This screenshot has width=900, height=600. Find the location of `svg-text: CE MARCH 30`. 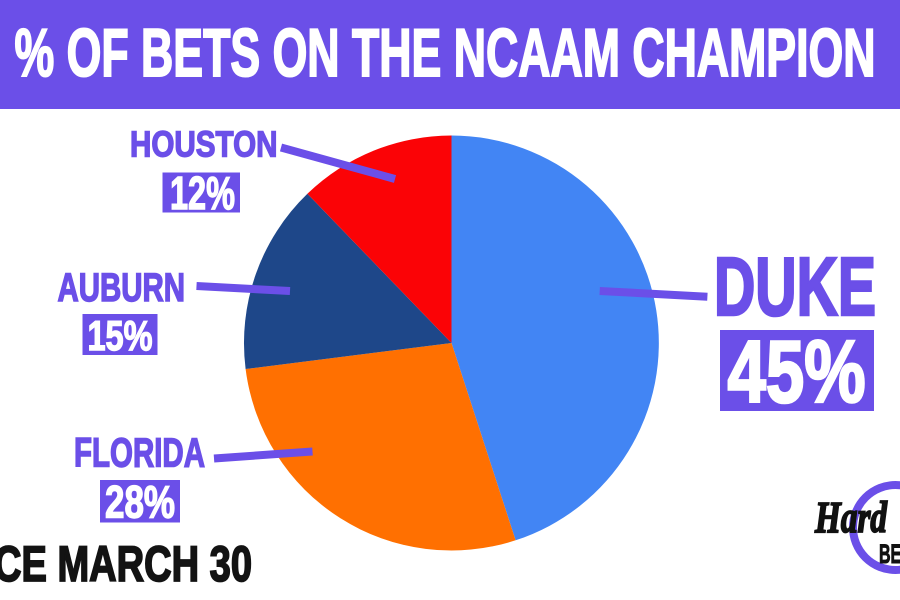

svg-text: CE MARCH 30 is located at coordinates (126, 564).